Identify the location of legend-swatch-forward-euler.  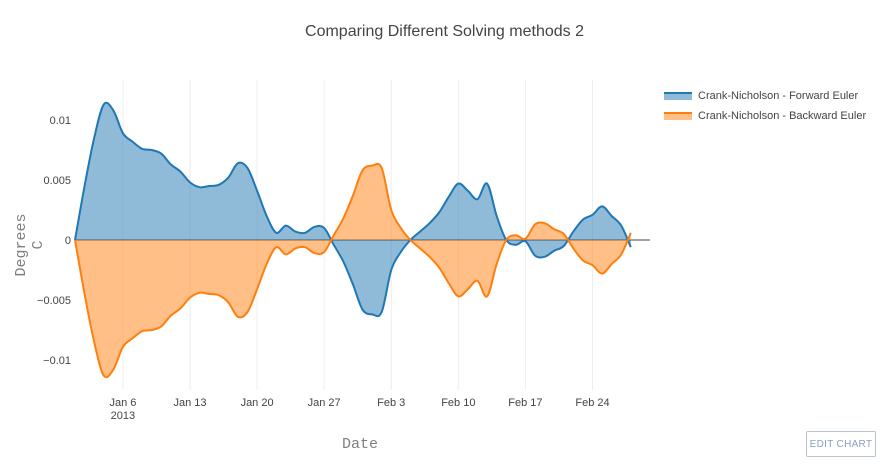
(678, 96).